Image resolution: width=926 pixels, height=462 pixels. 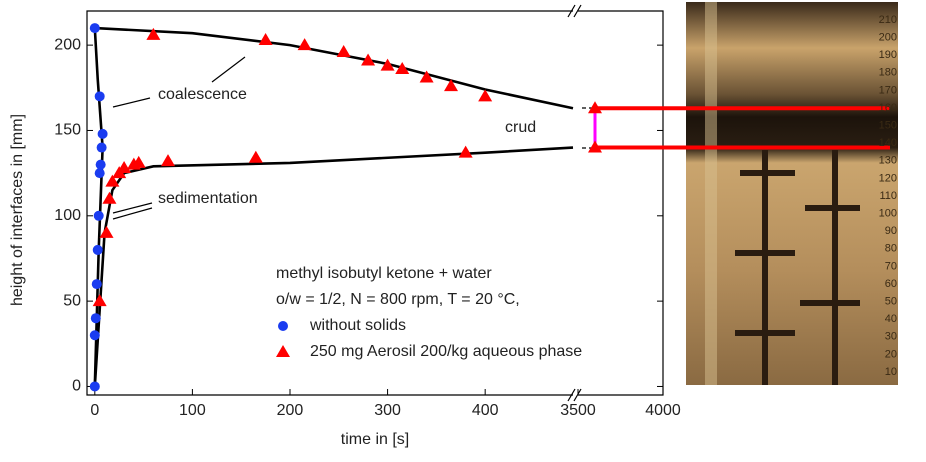 What do you see at coordinates (76, 386) in the screenshot?
I see `y-tick-label: 0` at bounding box center [76, 386].